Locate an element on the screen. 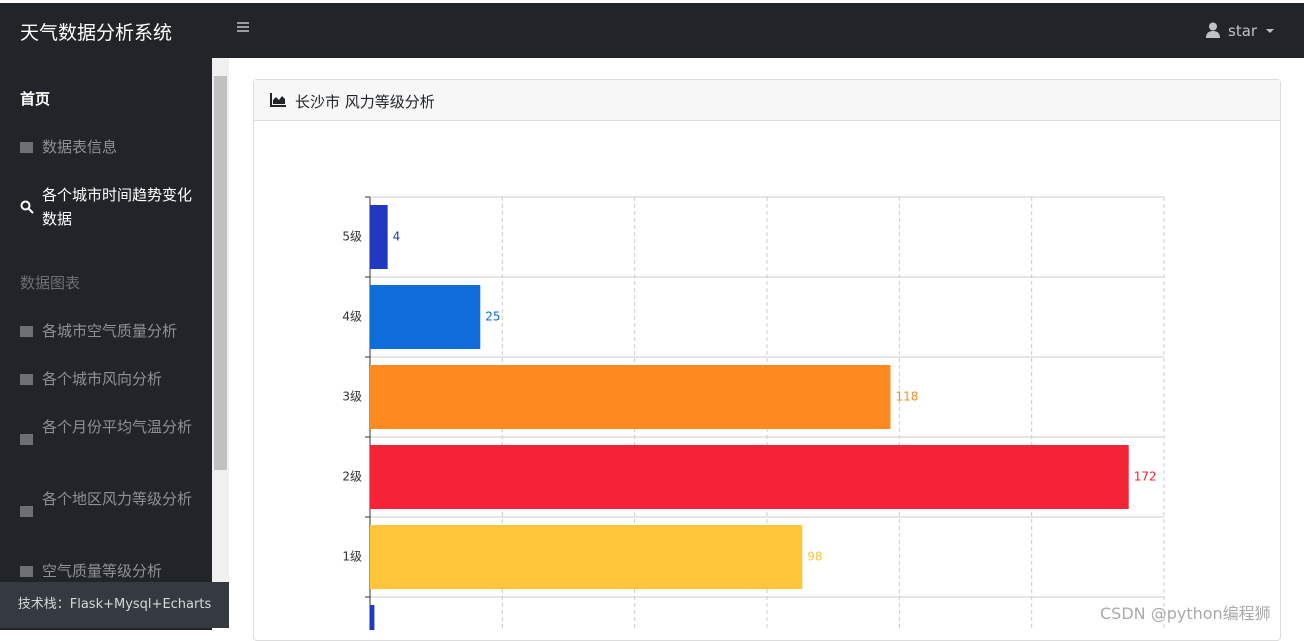  nav-item: 各城市空气质量分析 is located at coordinates (110, 331).